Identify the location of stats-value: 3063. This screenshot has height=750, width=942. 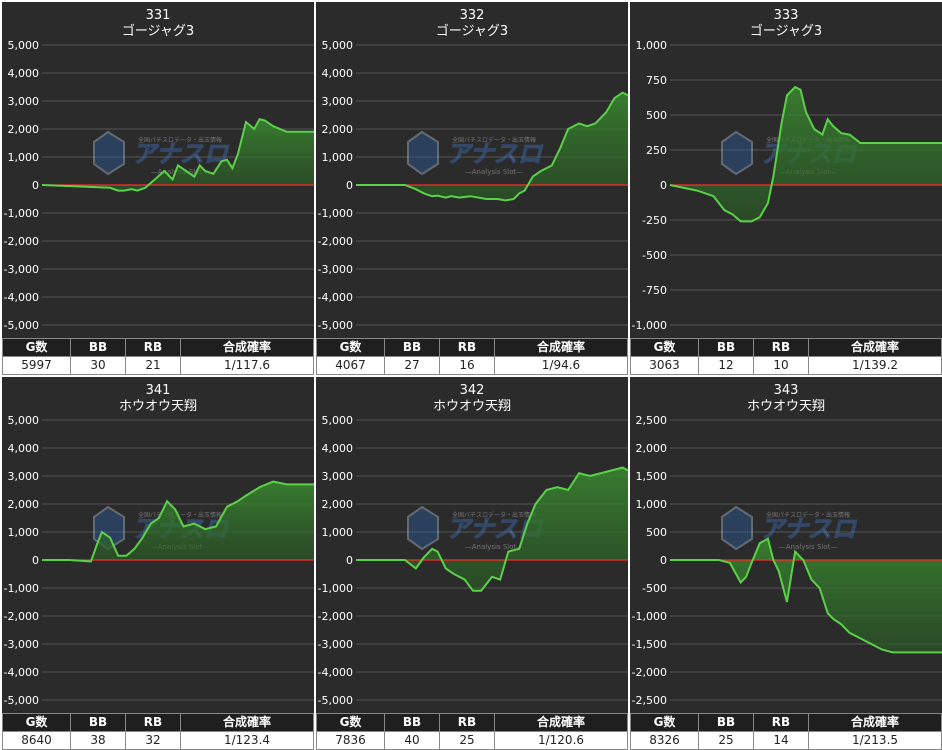
(664, 365).